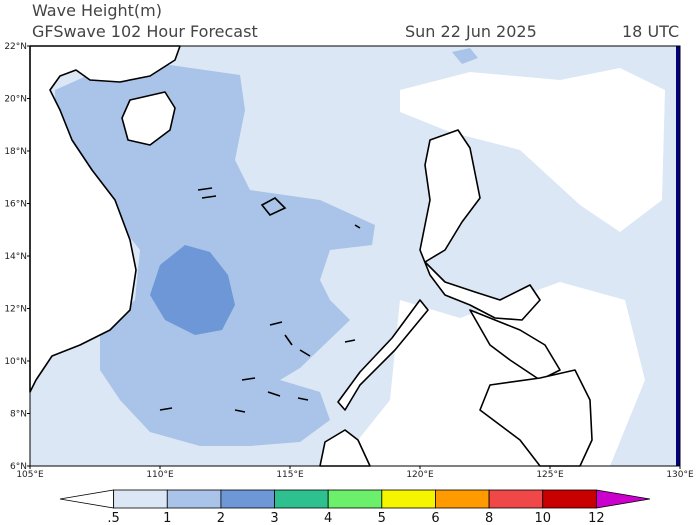 This screenshot has width=700, height=525. I want to click on colorbar-label: 8, so click(489, 518).